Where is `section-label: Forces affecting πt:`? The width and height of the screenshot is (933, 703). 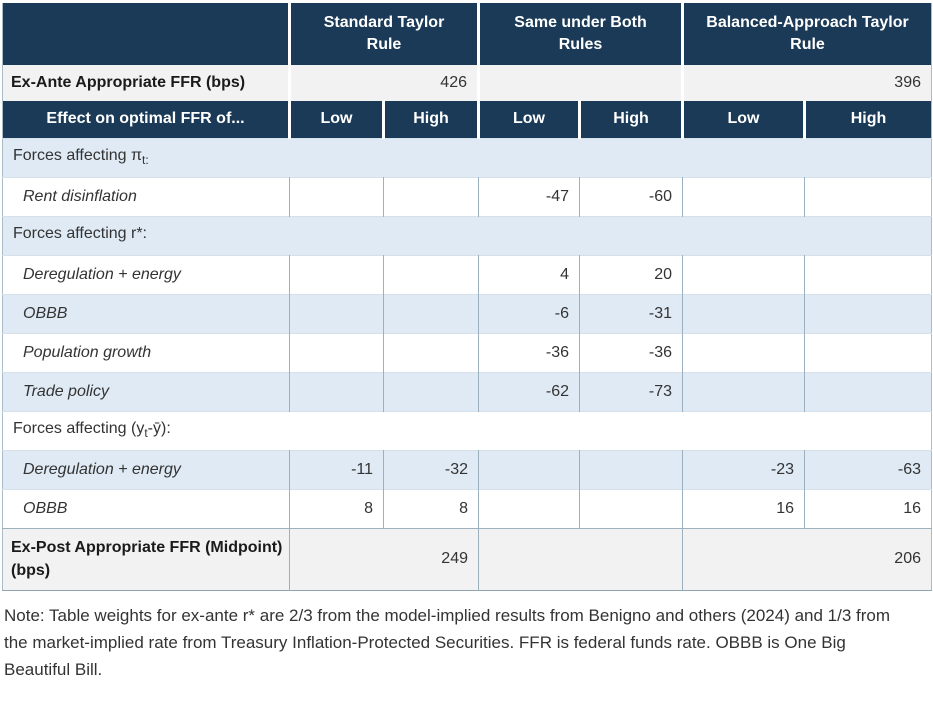 section-label: Forces affecting πt: is located at coordinates (467, 157).